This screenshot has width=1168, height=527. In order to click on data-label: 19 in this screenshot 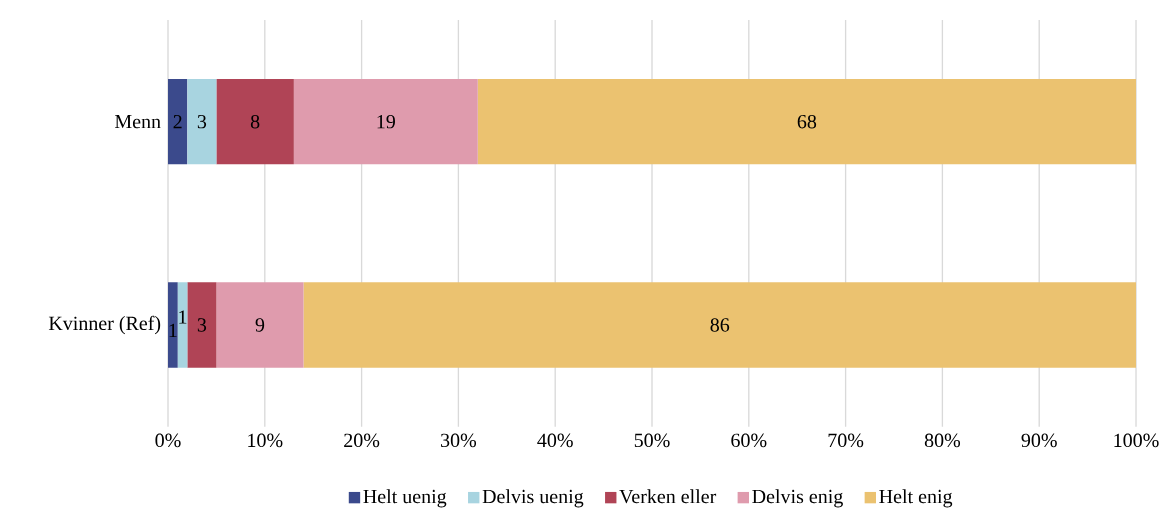, I will do `click(386, 122)`.